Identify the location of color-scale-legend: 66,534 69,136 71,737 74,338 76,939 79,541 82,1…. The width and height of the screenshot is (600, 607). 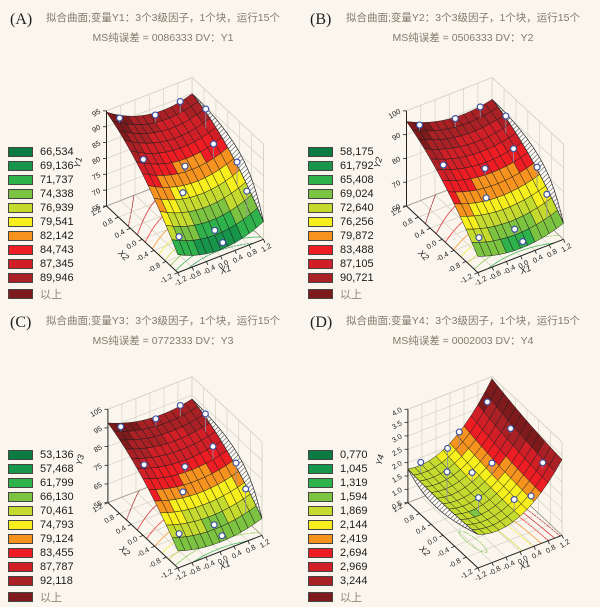
(41, 225).